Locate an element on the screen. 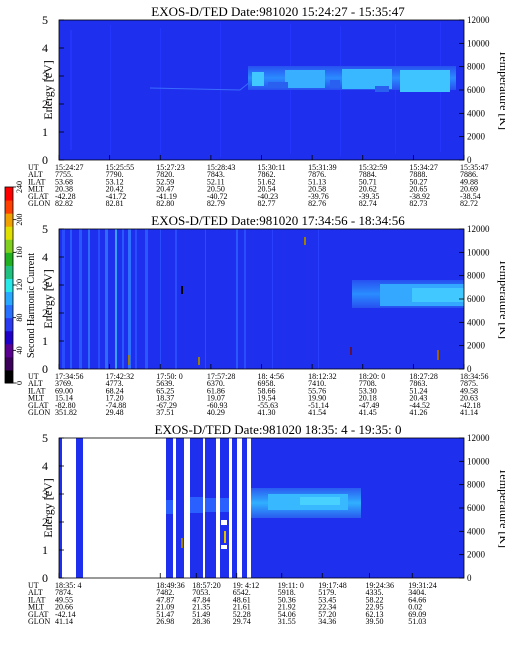 This screenshot has width=505, height=649. temperature-tick-label: 10000 is located at coordinates (478, 252).